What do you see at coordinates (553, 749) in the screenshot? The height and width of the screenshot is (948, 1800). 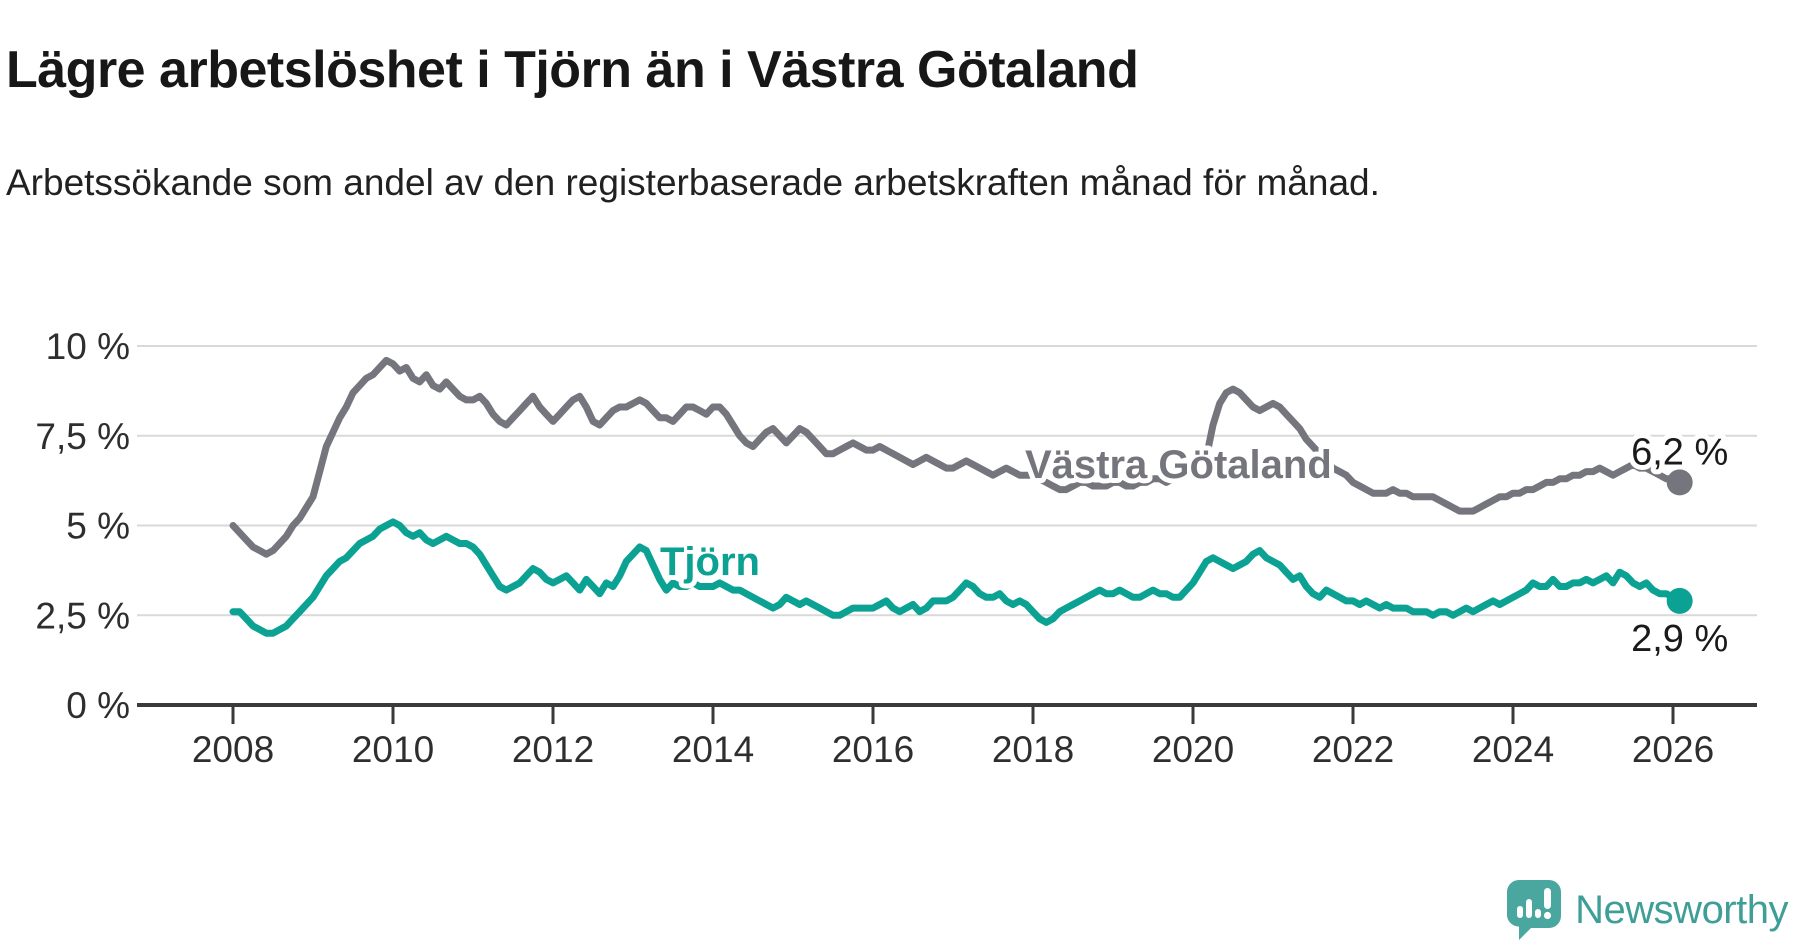 I see `x-axis-tick-label: 2012` at bounding box center [553, 749].